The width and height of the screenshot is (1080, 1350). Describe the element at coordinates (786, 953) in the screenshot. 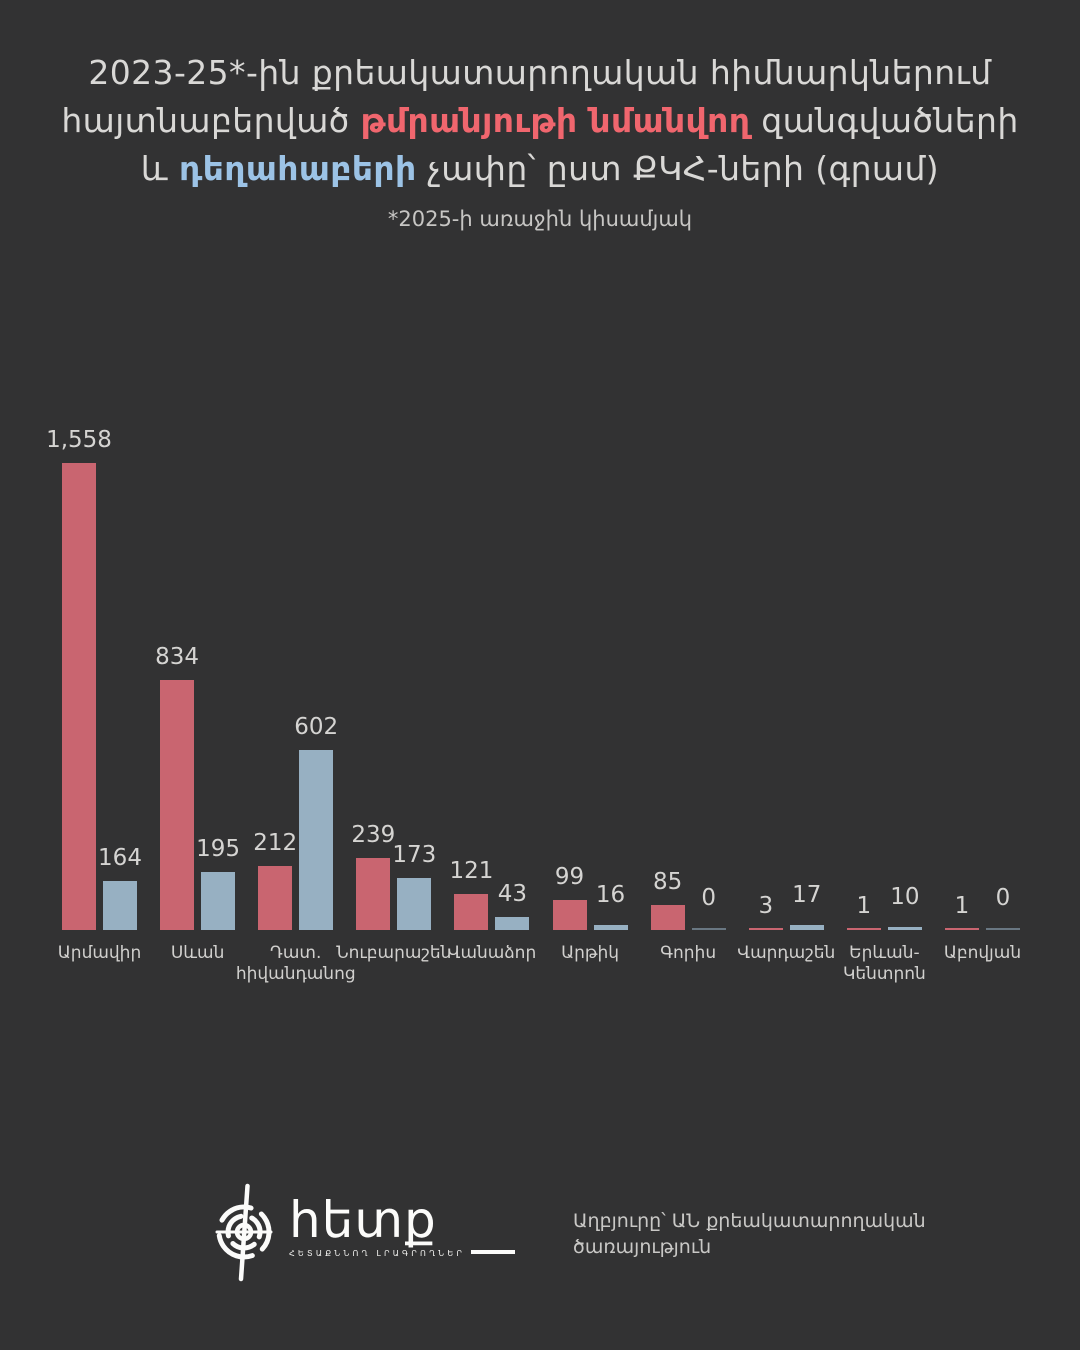

I see `category-label: Վարդաշեն` at that location.